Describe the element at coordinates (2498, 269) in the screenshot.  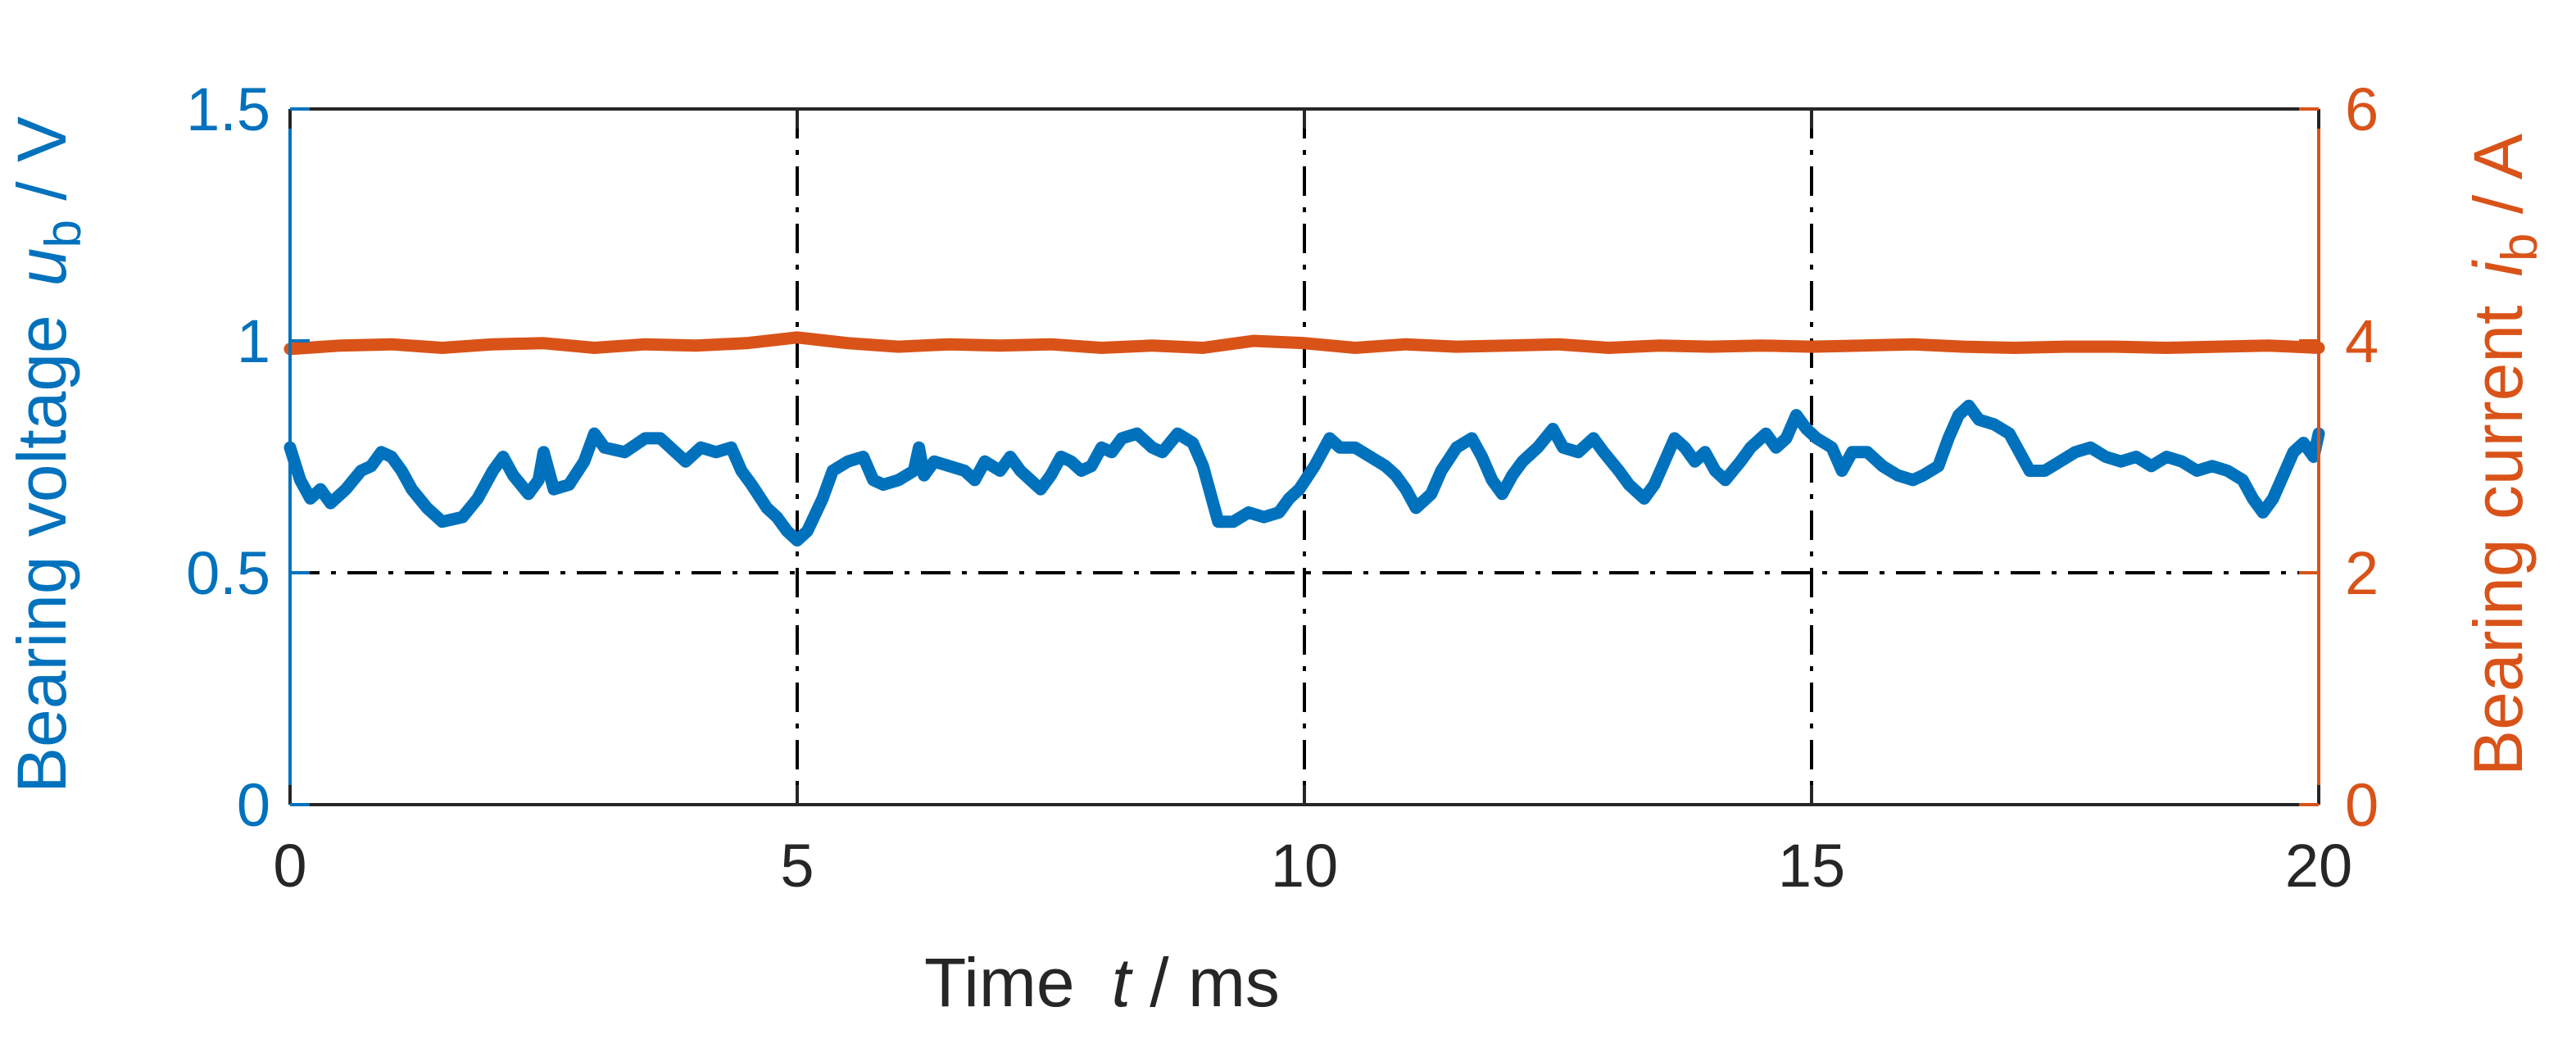
I see `y-right-axis-variable: i` at that location.